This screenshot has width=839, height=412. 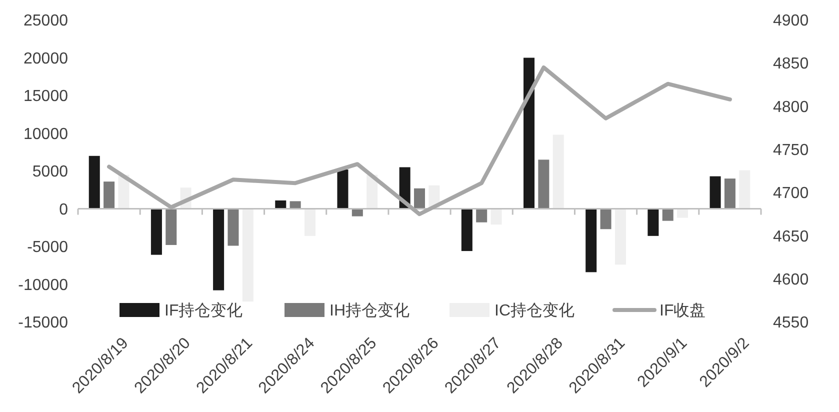 I want to click on y-tick-label: -10000, so click(x=43, y=285).